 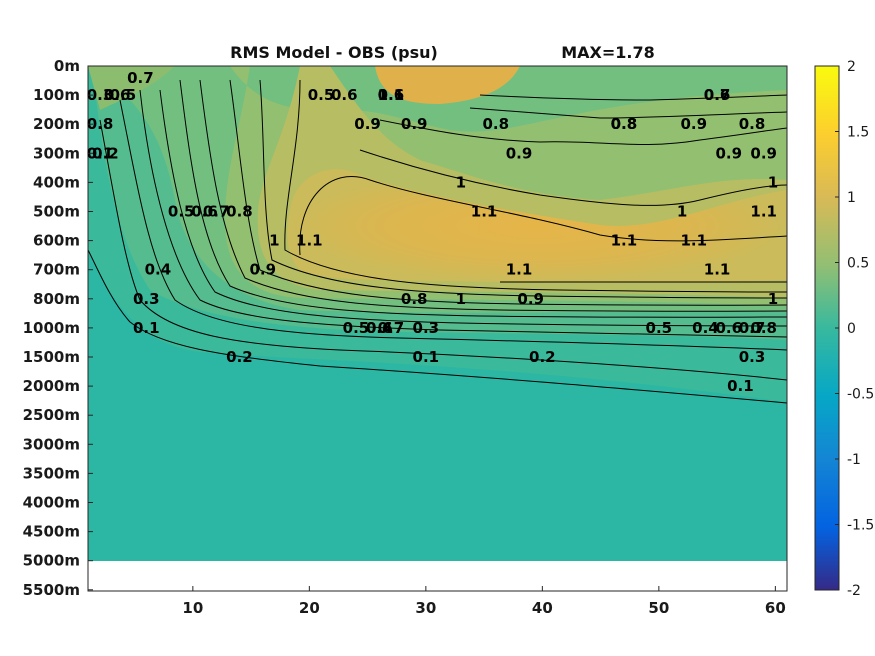 I want to click on colorbar-tick-label: 1.5, so click(x=858, y=133).